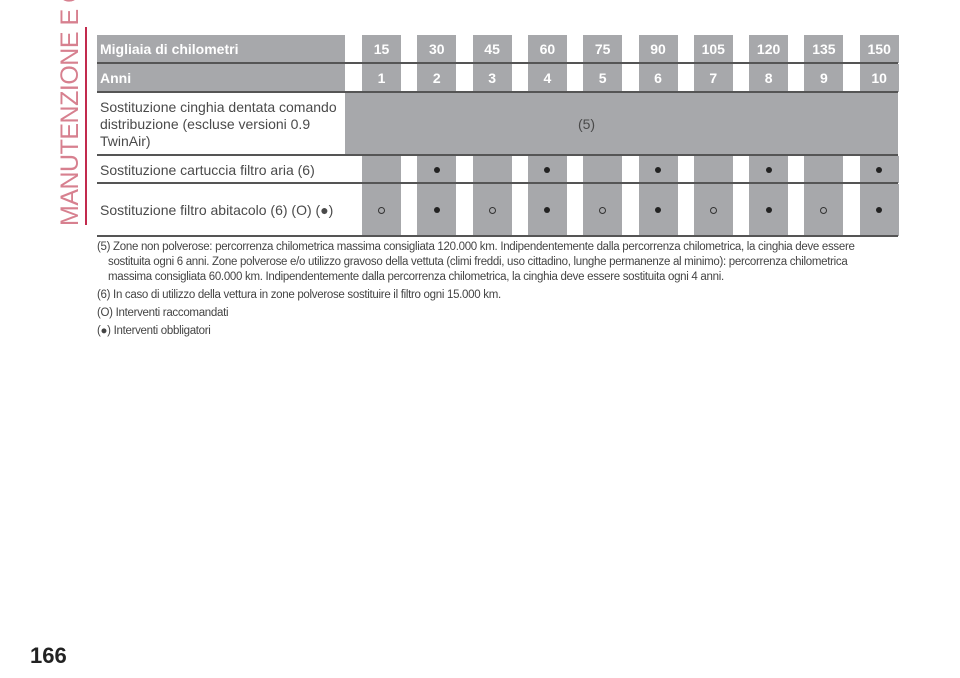 The height and width of the screenshot is (678, 960). I want to click on footnote: (O) Interventi raccomandati, so click(163, 313).